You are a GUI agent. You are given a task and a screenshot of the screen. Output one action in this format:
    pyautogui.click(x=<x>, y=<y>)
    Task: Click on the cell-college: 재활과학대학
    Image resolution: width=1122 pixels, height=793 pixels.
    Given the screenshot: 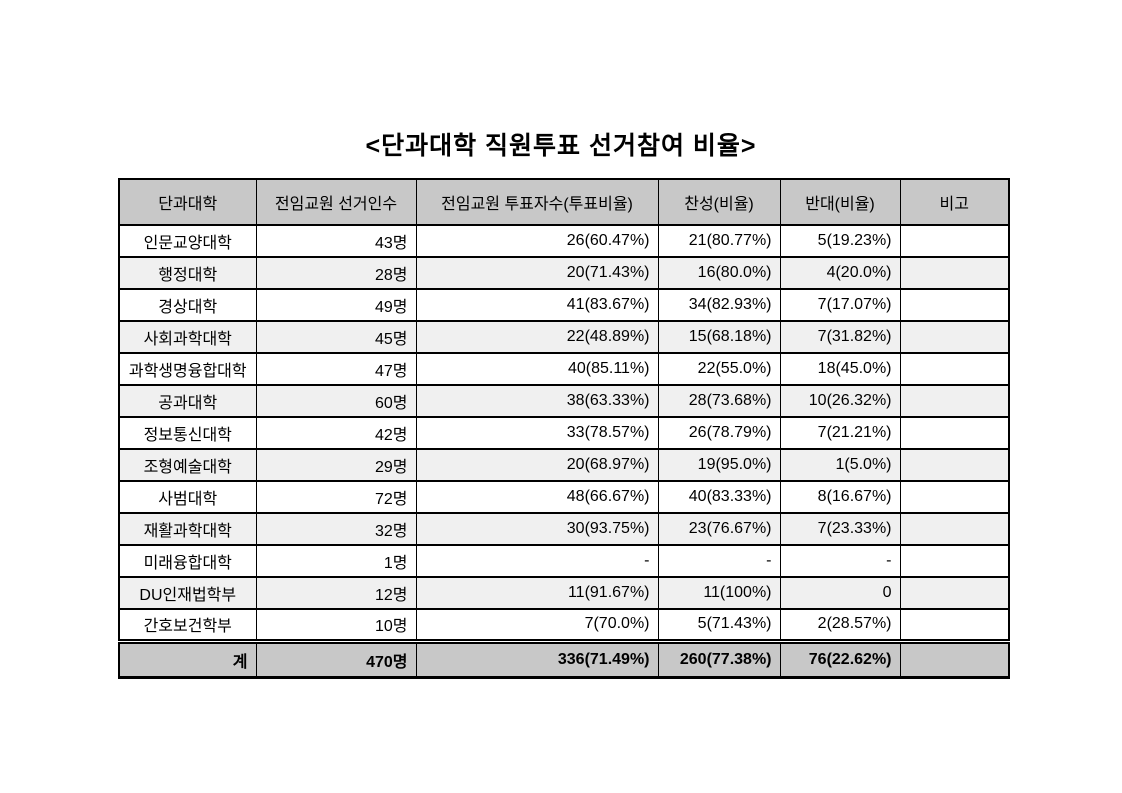 What is the action you would take?
    pyautogui.click(x=187, y=529)
    